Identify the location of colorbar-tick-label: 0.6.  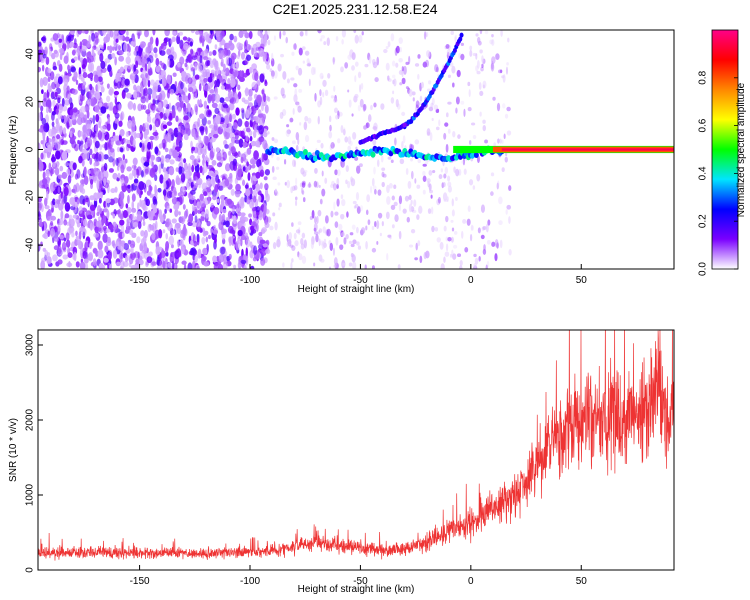
(703, 125).